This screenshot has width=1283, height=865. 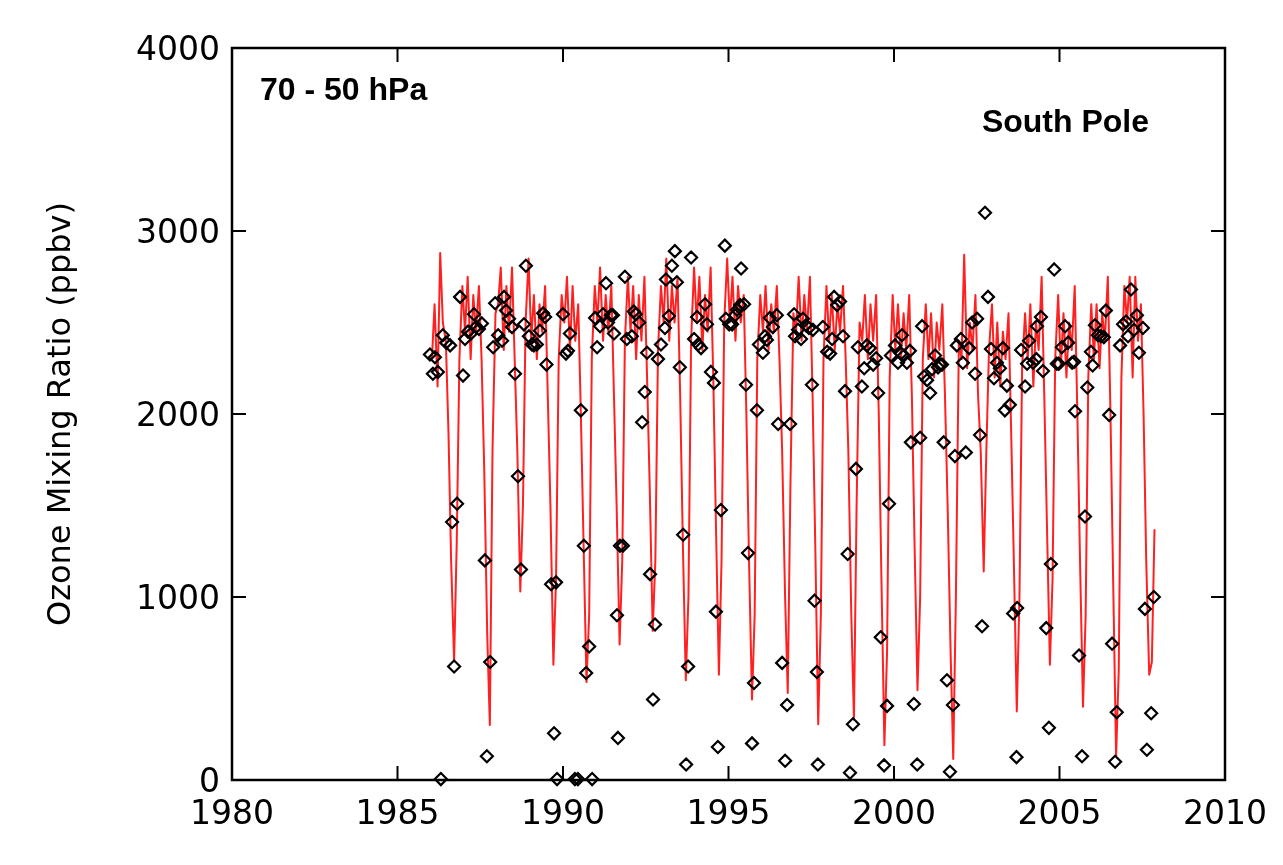 What do you see at coordinates (178, 48) in the screenshot?
I see `y-tick-label: 4000` at bounding box center [178, 48].